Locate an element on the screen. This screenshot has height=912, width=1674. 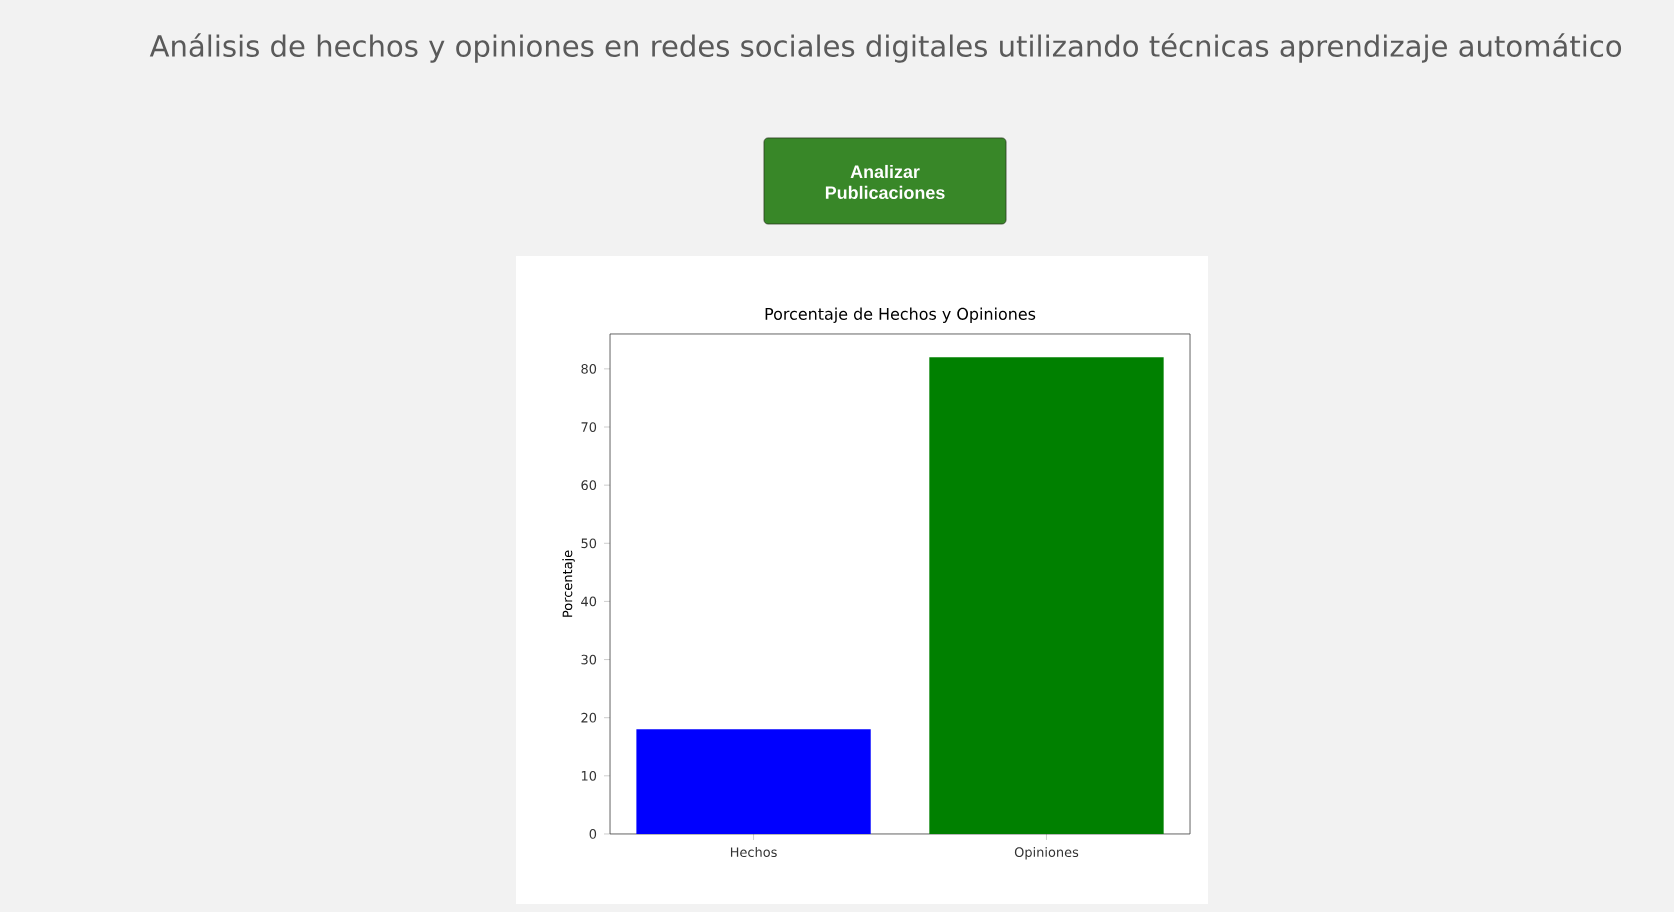
chart-title: Análisis de hechos y opiniones en redes sociales digitales utilizando técnicas aprendizaje automático is located at coordinates (885, 48).